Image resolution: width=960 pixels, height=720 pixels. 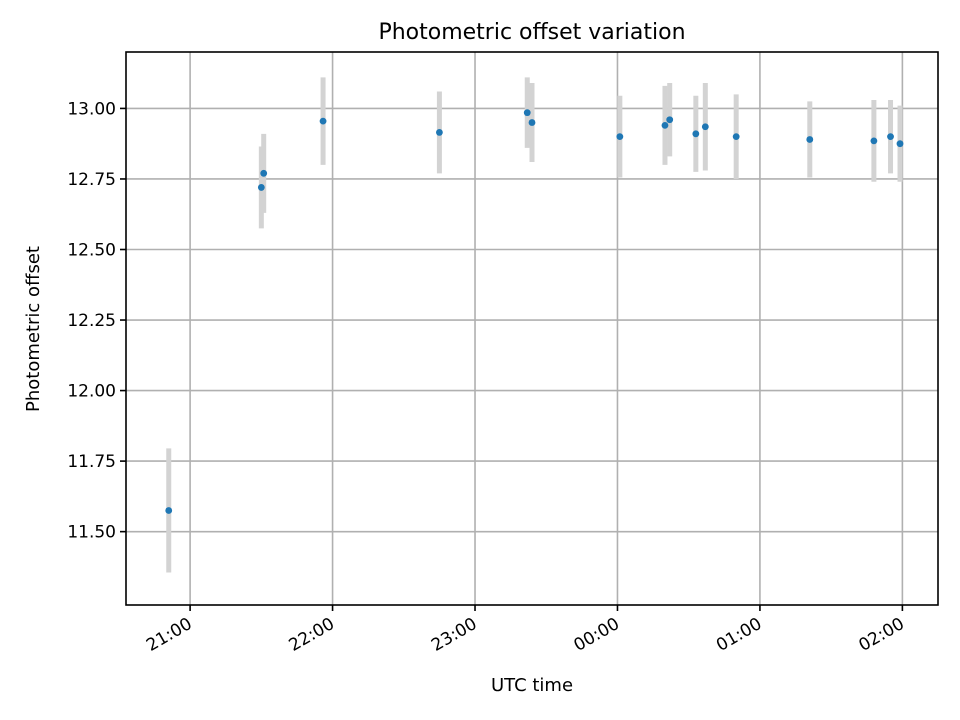 I want to click on y-tick-label: 12.00, so click(x=91, y=392).